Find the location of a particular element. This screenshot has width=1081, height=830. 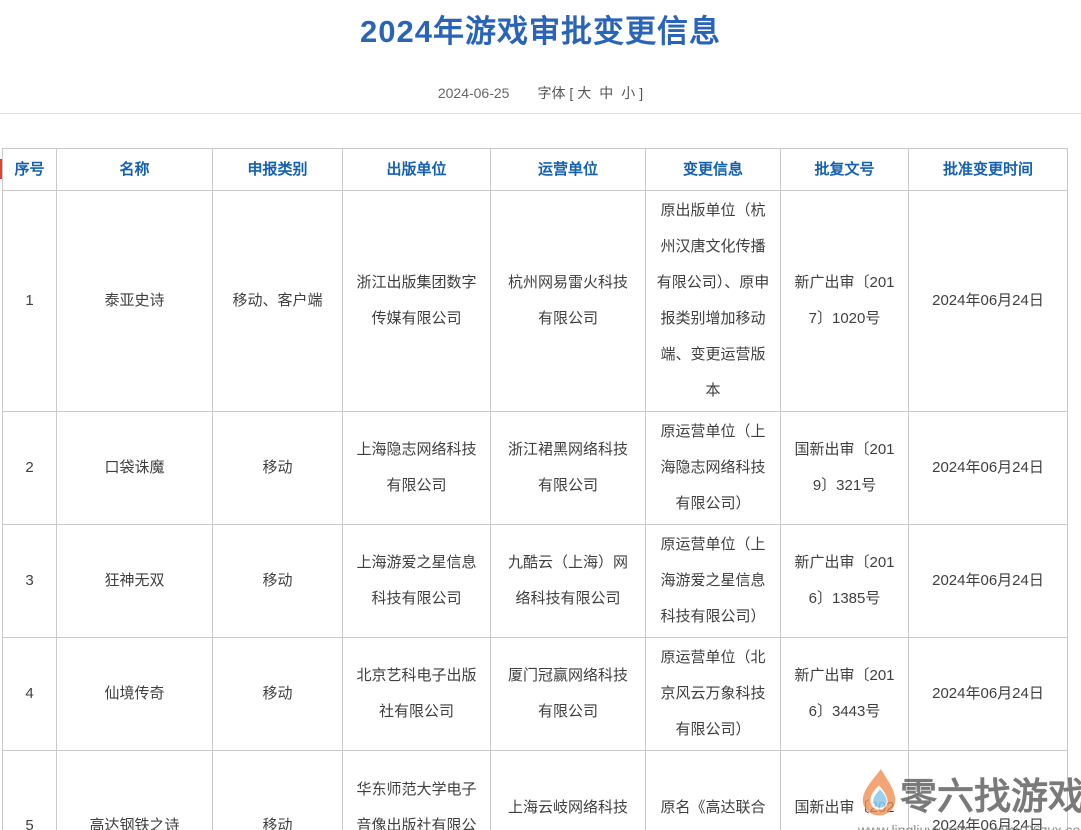

table-cell: 原名《高达联合行动》 is located at coordinates (713, 790).